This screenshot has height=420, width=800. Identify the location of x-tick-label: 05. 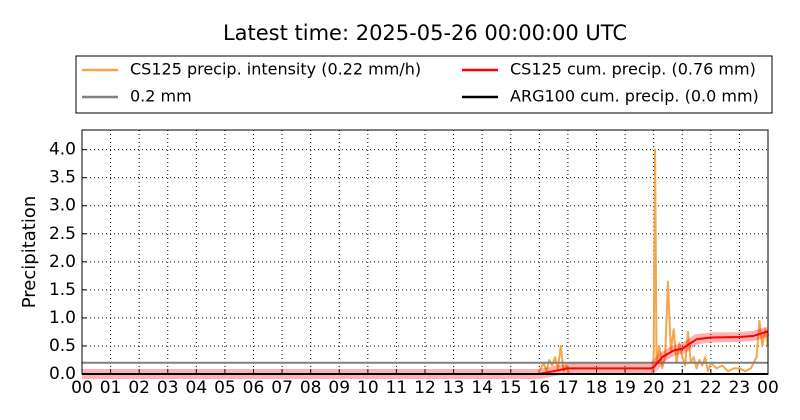
(225, 388).